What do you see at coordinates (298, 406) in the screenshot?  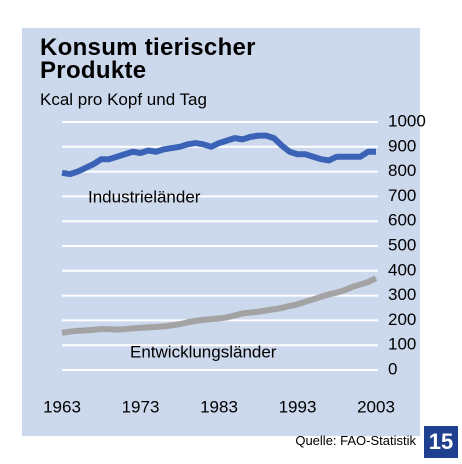 I see `x-tick-label: 1993` at bounding box center [298, 406].